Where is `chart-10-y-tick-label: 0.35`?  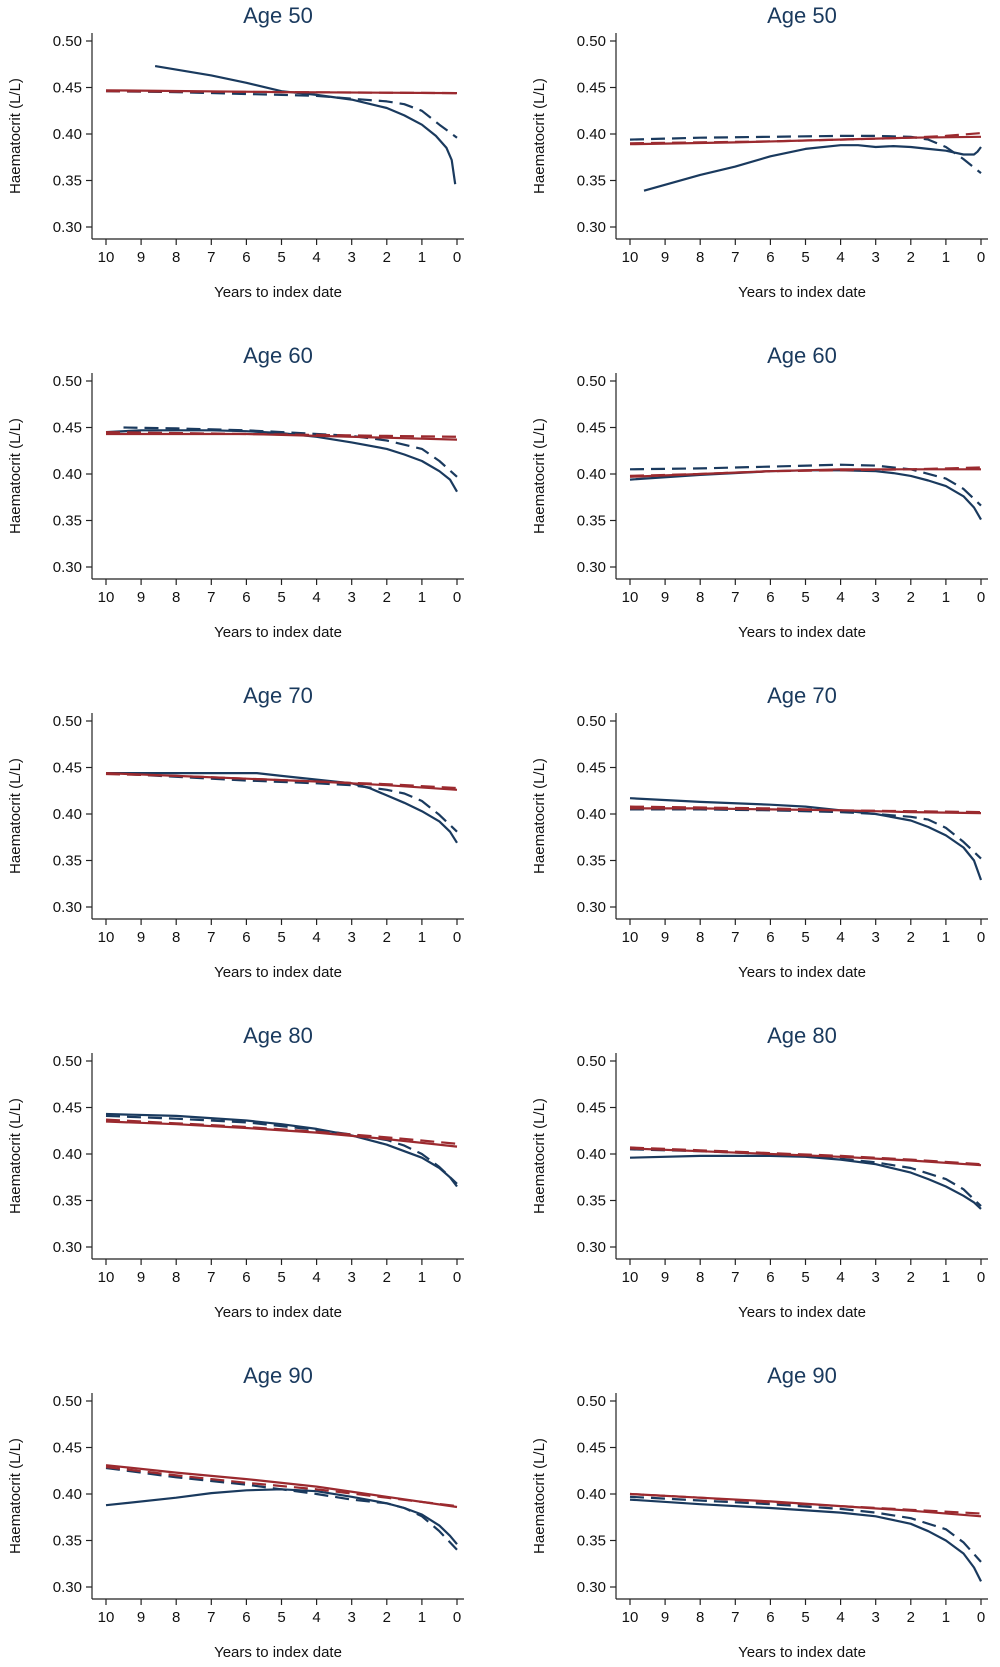 chart-10-y-tick-label: 0.35 is located at coordinates (591, 1541).